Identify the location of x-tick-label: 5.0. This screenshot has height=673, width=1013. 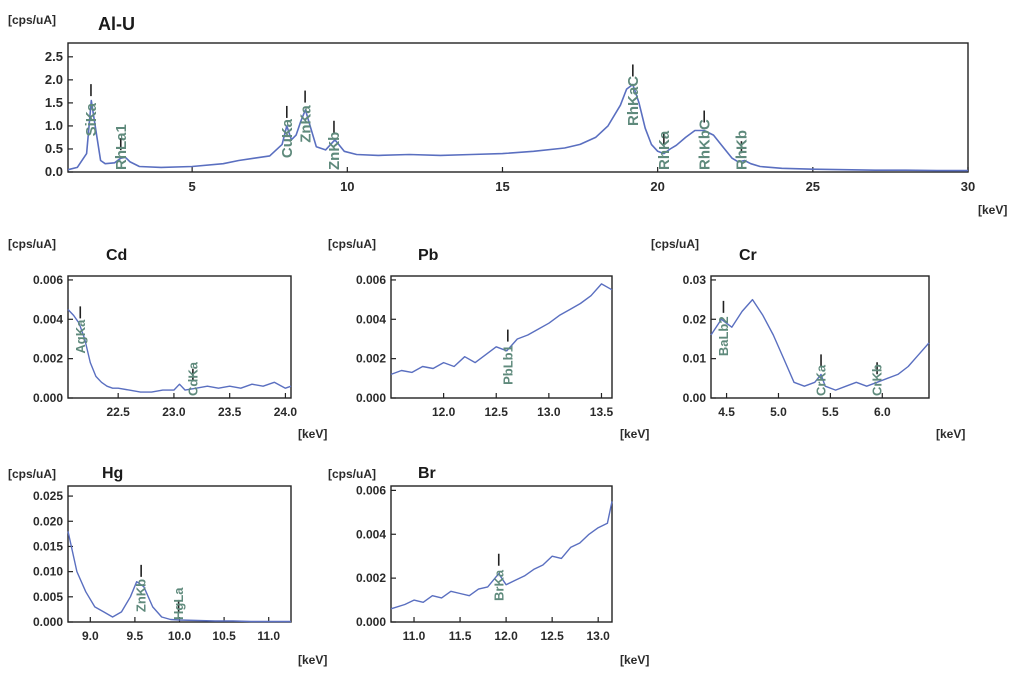
(778, 412).